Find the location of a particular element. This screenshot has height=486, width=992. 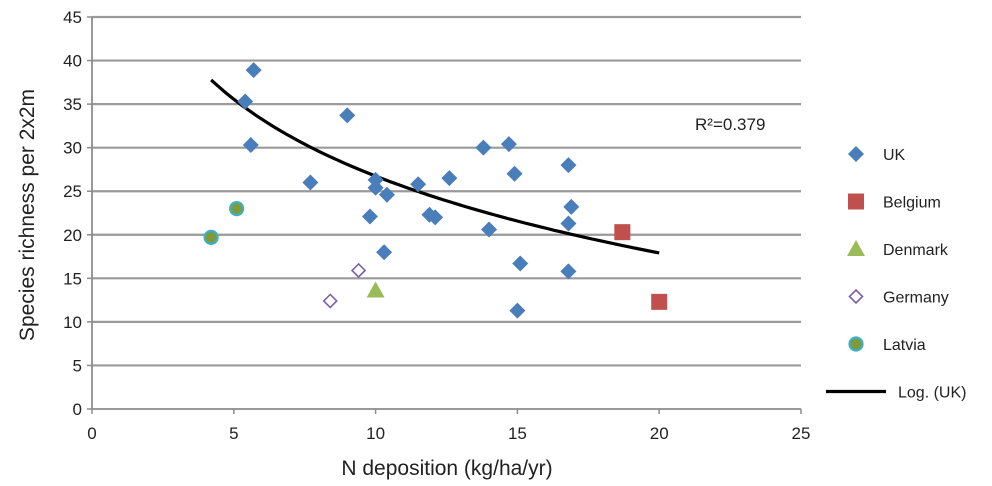

x-tick-label: 20 is located at coordinates (659, 433).